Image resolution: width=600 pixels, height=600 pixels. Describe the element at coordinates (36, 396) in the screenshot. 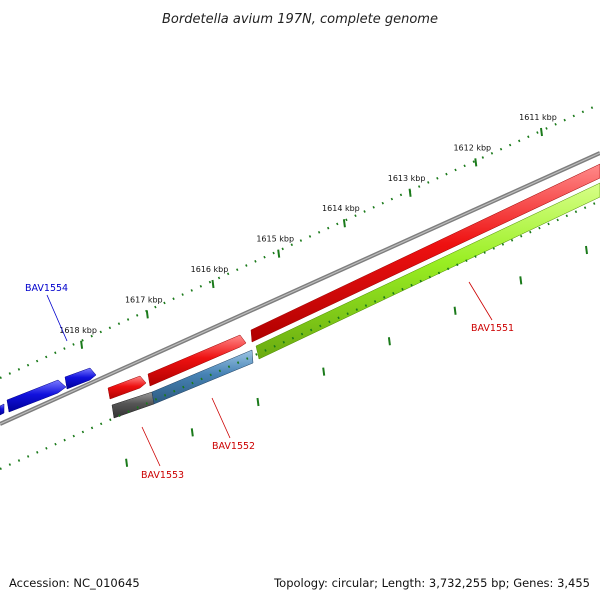

I see `gene-bav1554-arrow-left` at that location.